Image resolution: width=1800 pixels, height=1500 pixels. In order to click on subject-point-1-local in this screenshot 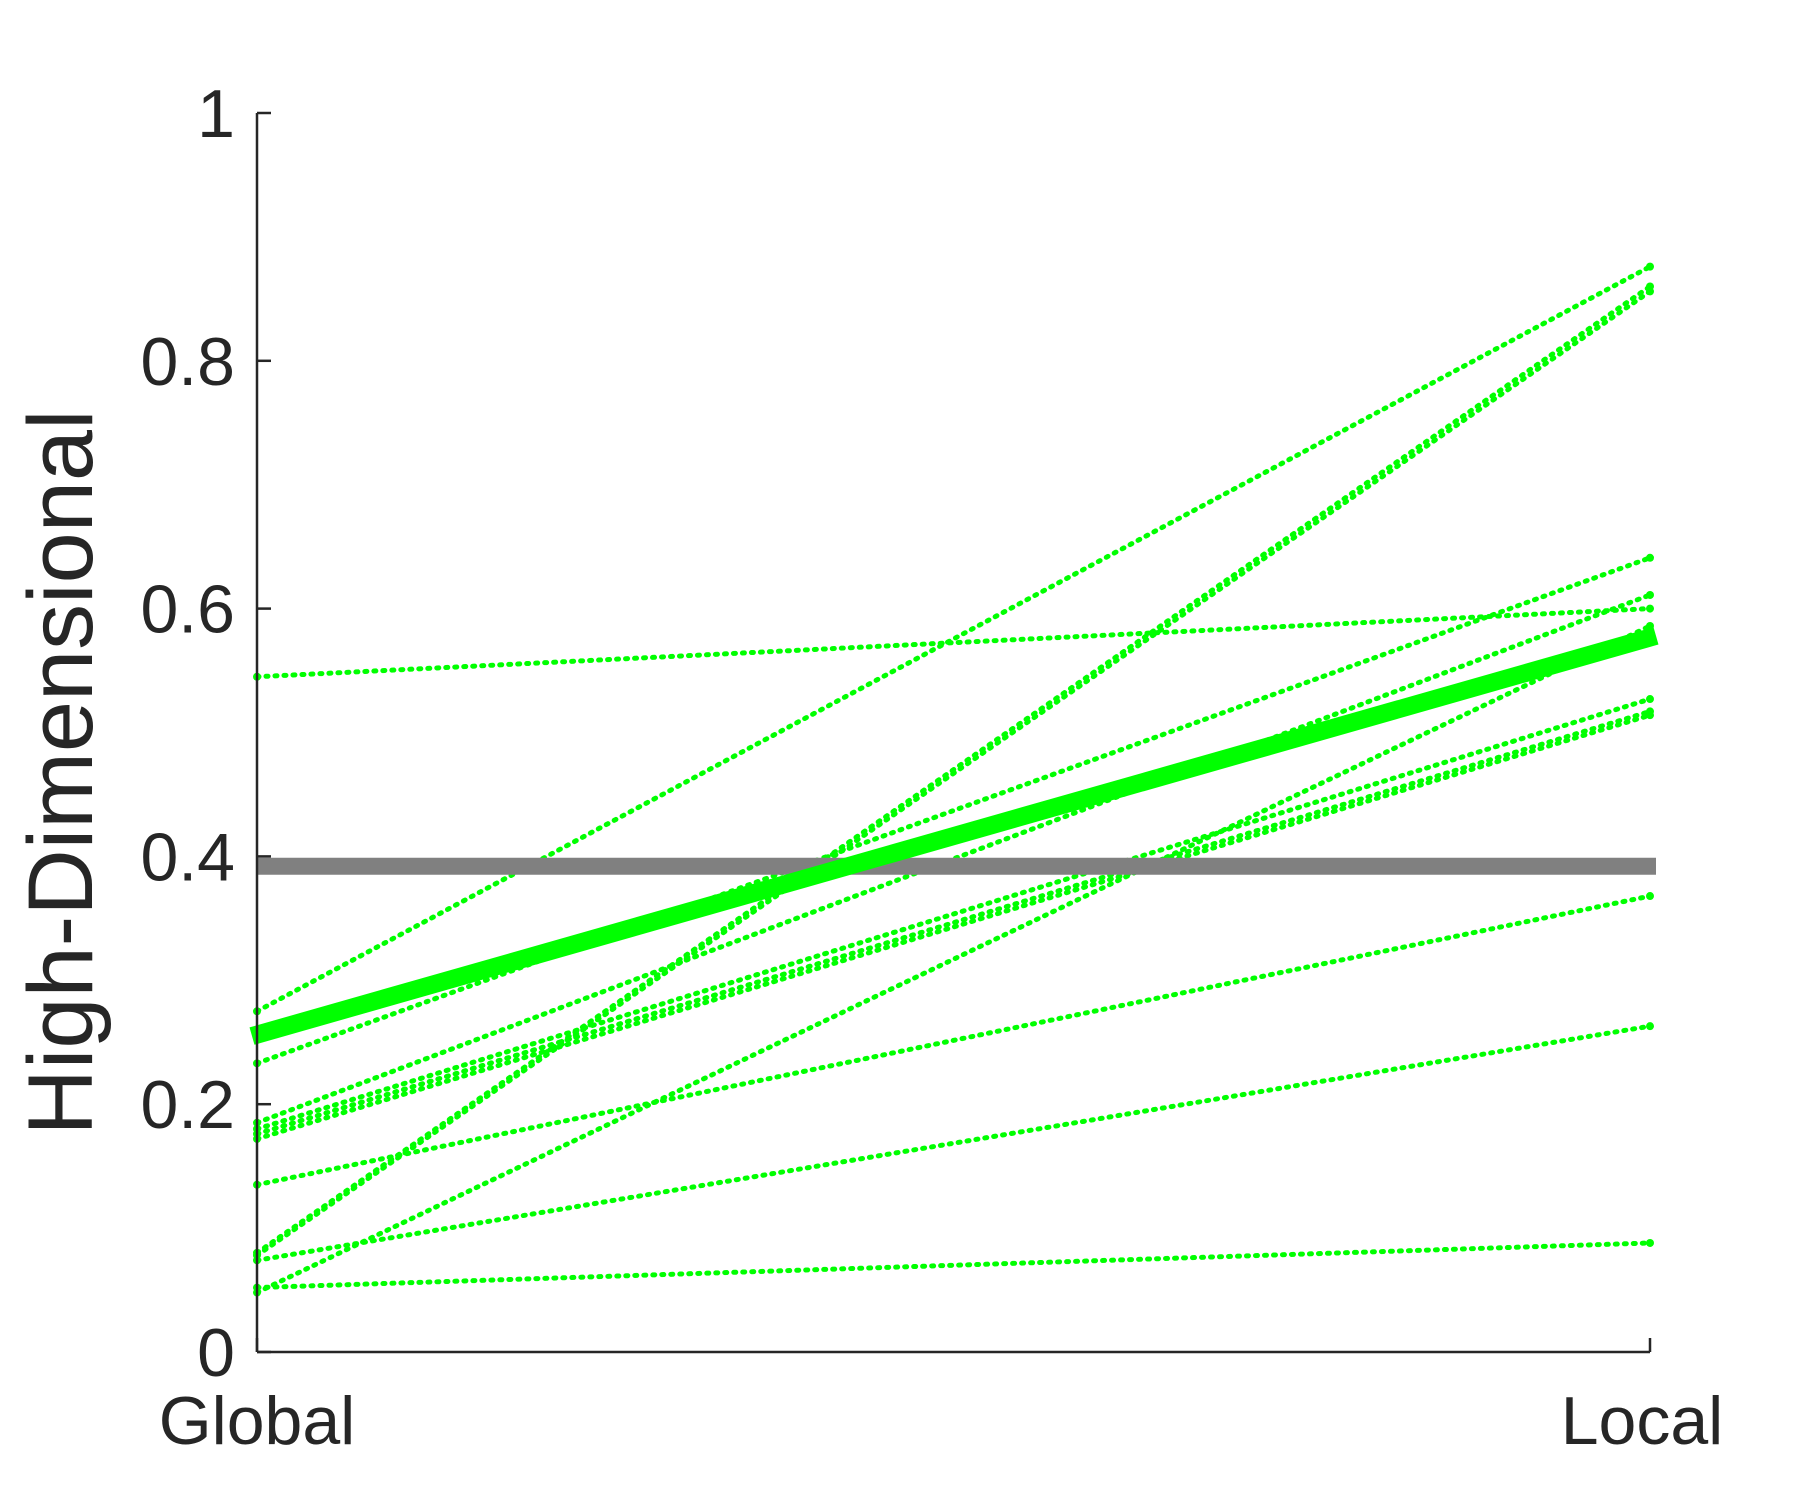, I will do `click(1650, 608)`.